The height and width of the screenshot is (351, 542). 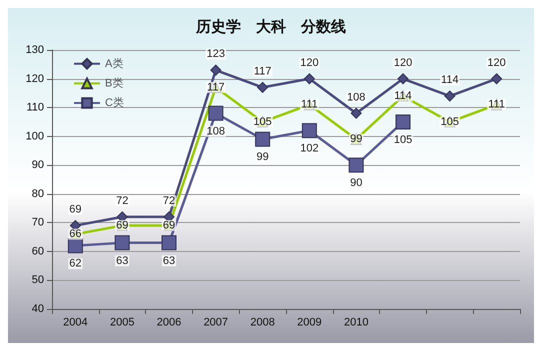 What do you see at coordinates (35, 108) in the screenshot?
I see `y-tick-label: 110` at bounding box center [35, 108].